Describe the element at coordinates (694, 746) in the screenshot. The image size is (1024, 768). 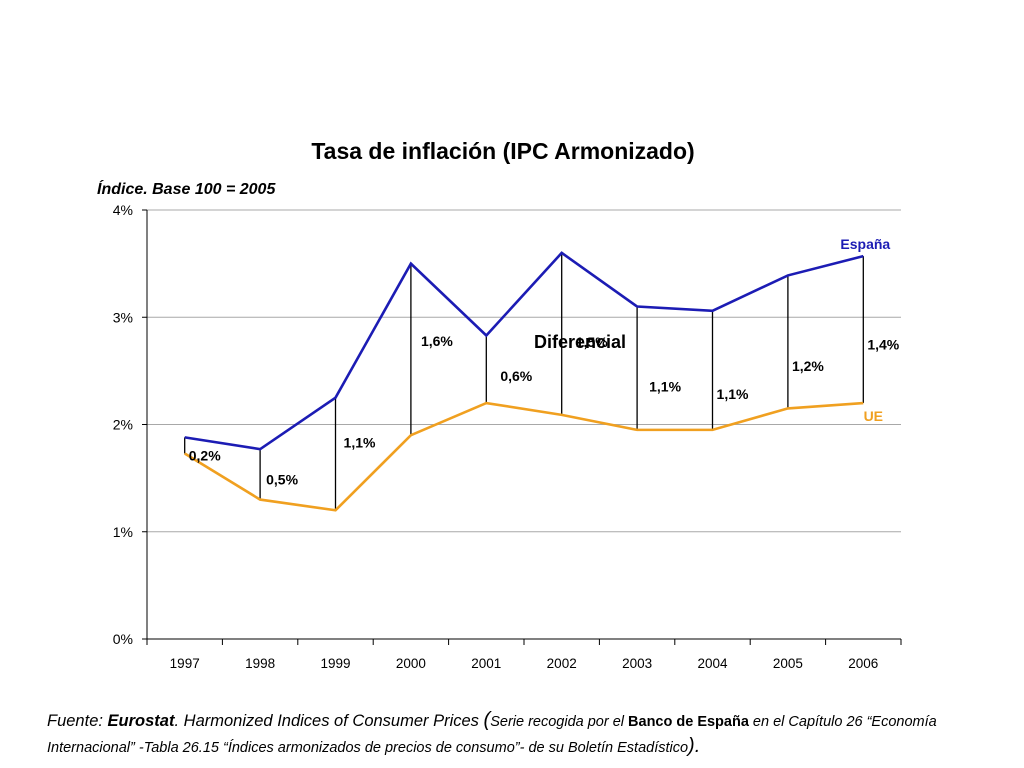
I see `source-paren-close: ).` at that location.